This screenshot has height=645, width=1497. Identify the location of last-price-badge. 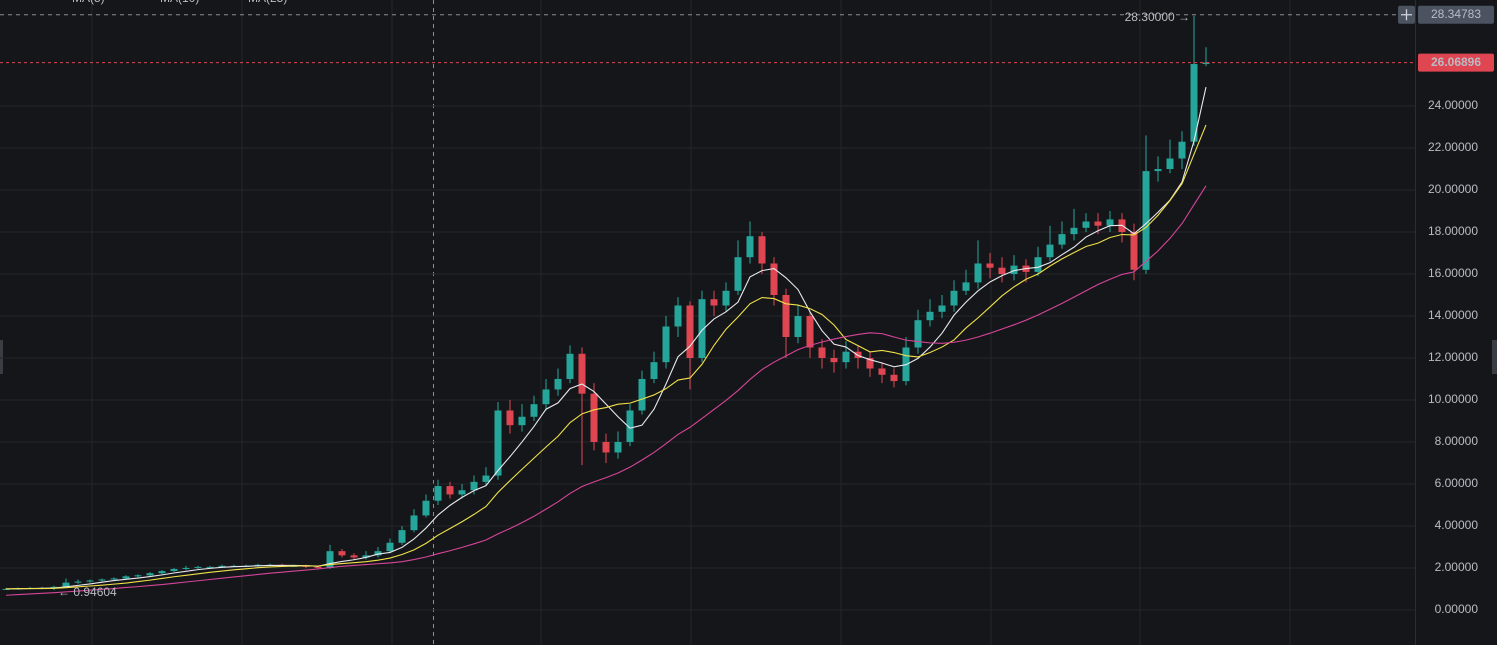
(1456, 62).